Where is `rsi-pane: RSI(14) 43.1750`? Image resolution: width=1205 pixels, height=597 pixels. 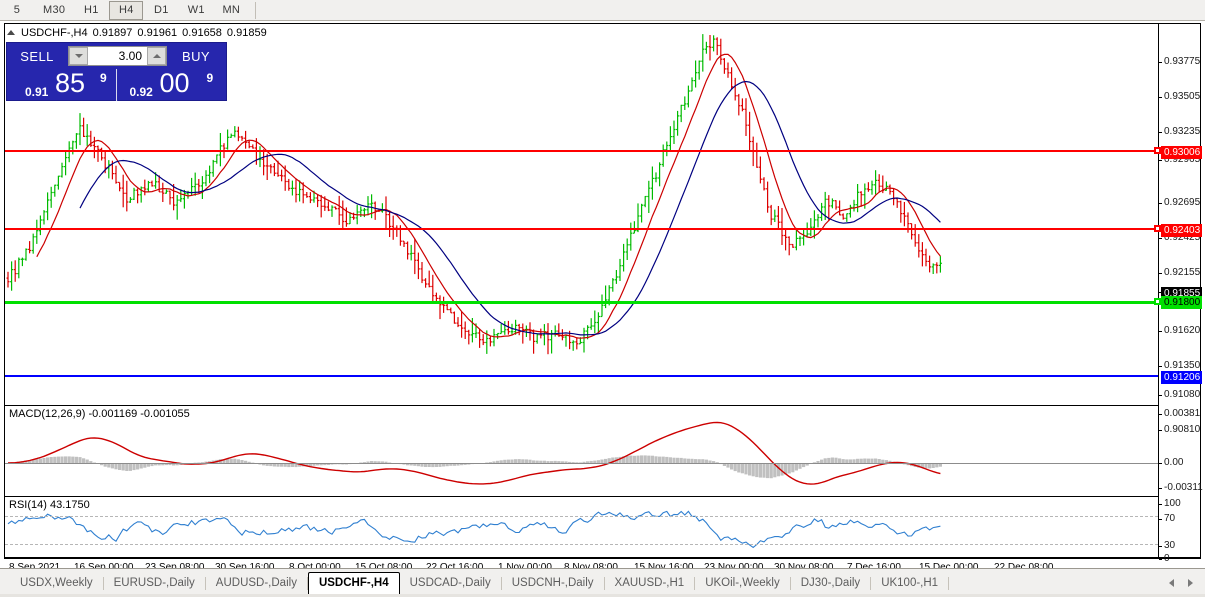 rsi-pane: RSI(14) 43.1750 is located at coordinates (581, 526).